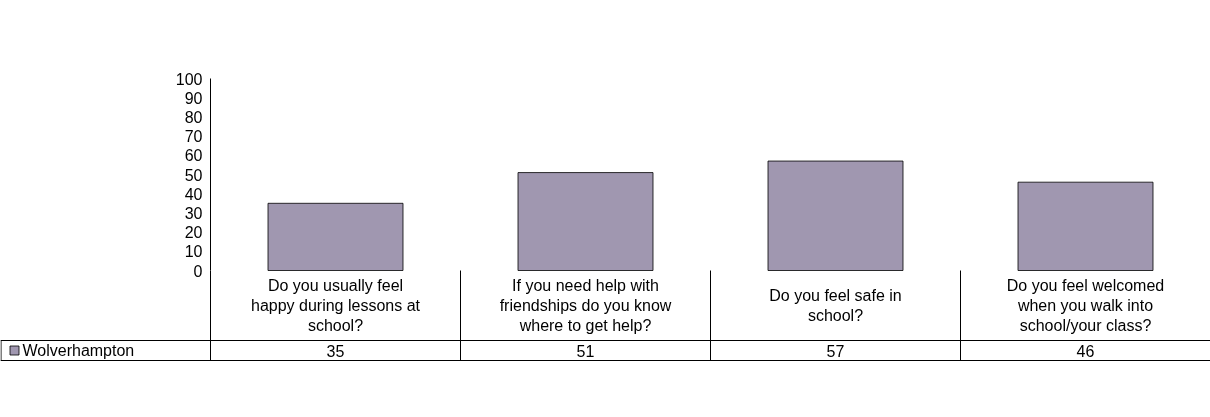 Image resolution: width=1210 pixels, height=417 pixels. What do you see at coordinates (193, 194) in the screenshot?
I see `y-tick-label: 40` at bounding box center [193, 194].